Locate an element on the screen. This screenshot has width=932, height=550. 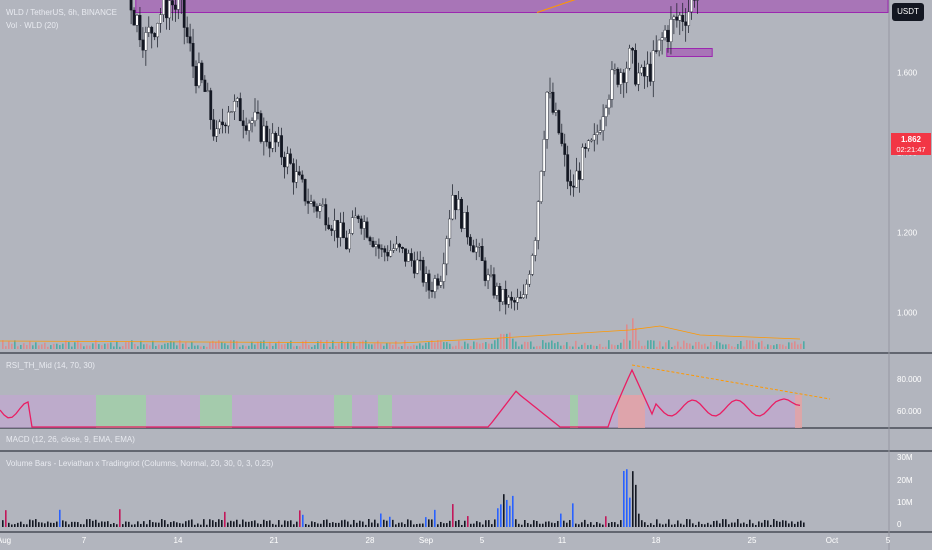
time-axis-ticks: Aug 7 14 21 28 Sep 5 11 18 25 Oct 5 is located at coordinates (445, 540).